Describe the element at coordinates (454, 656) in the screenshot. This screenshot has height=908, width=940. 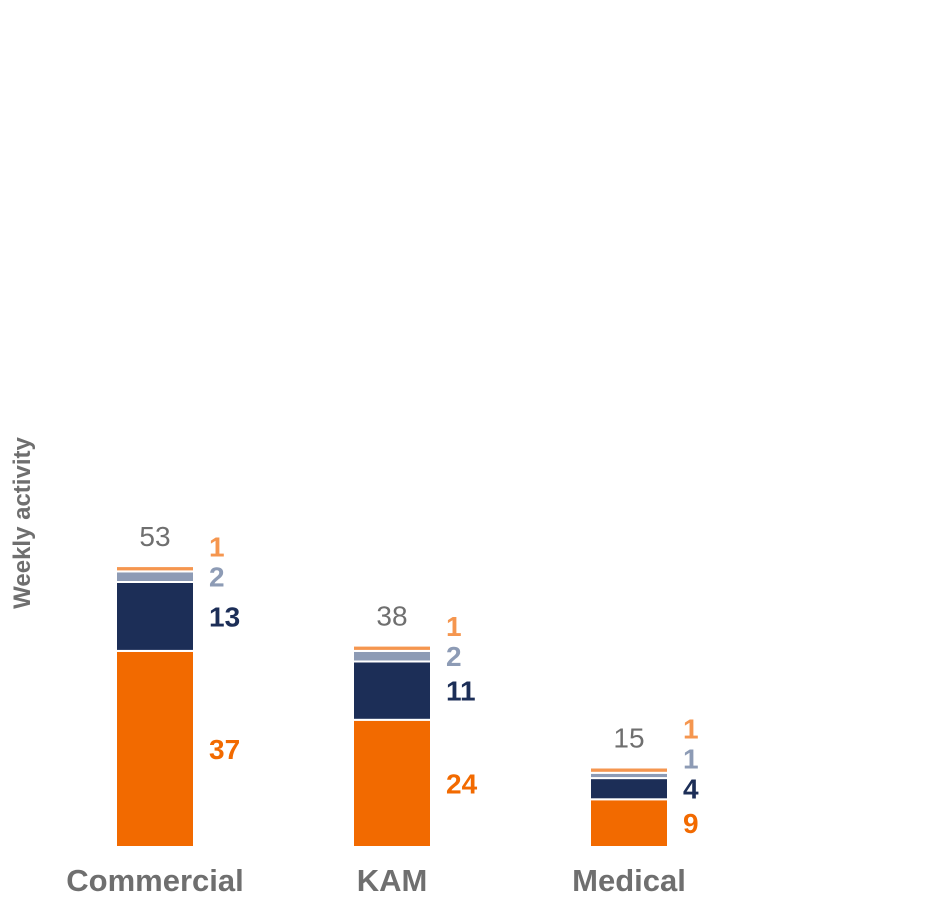
I see `data-label-gray-1: 2` at that location.